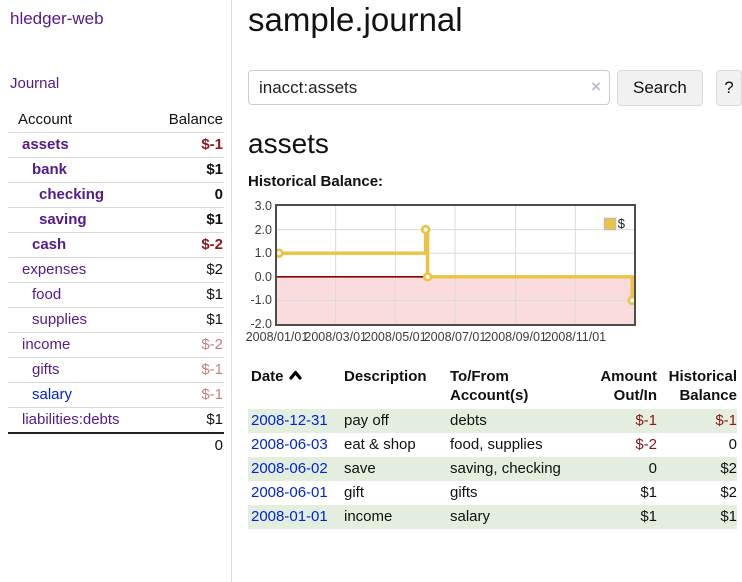 This screenshot has width=742, height=582. What do you see at coordinates (47, 294) in the screenshot?
I see `account-link-food: food` at bounding box center [47, 294].